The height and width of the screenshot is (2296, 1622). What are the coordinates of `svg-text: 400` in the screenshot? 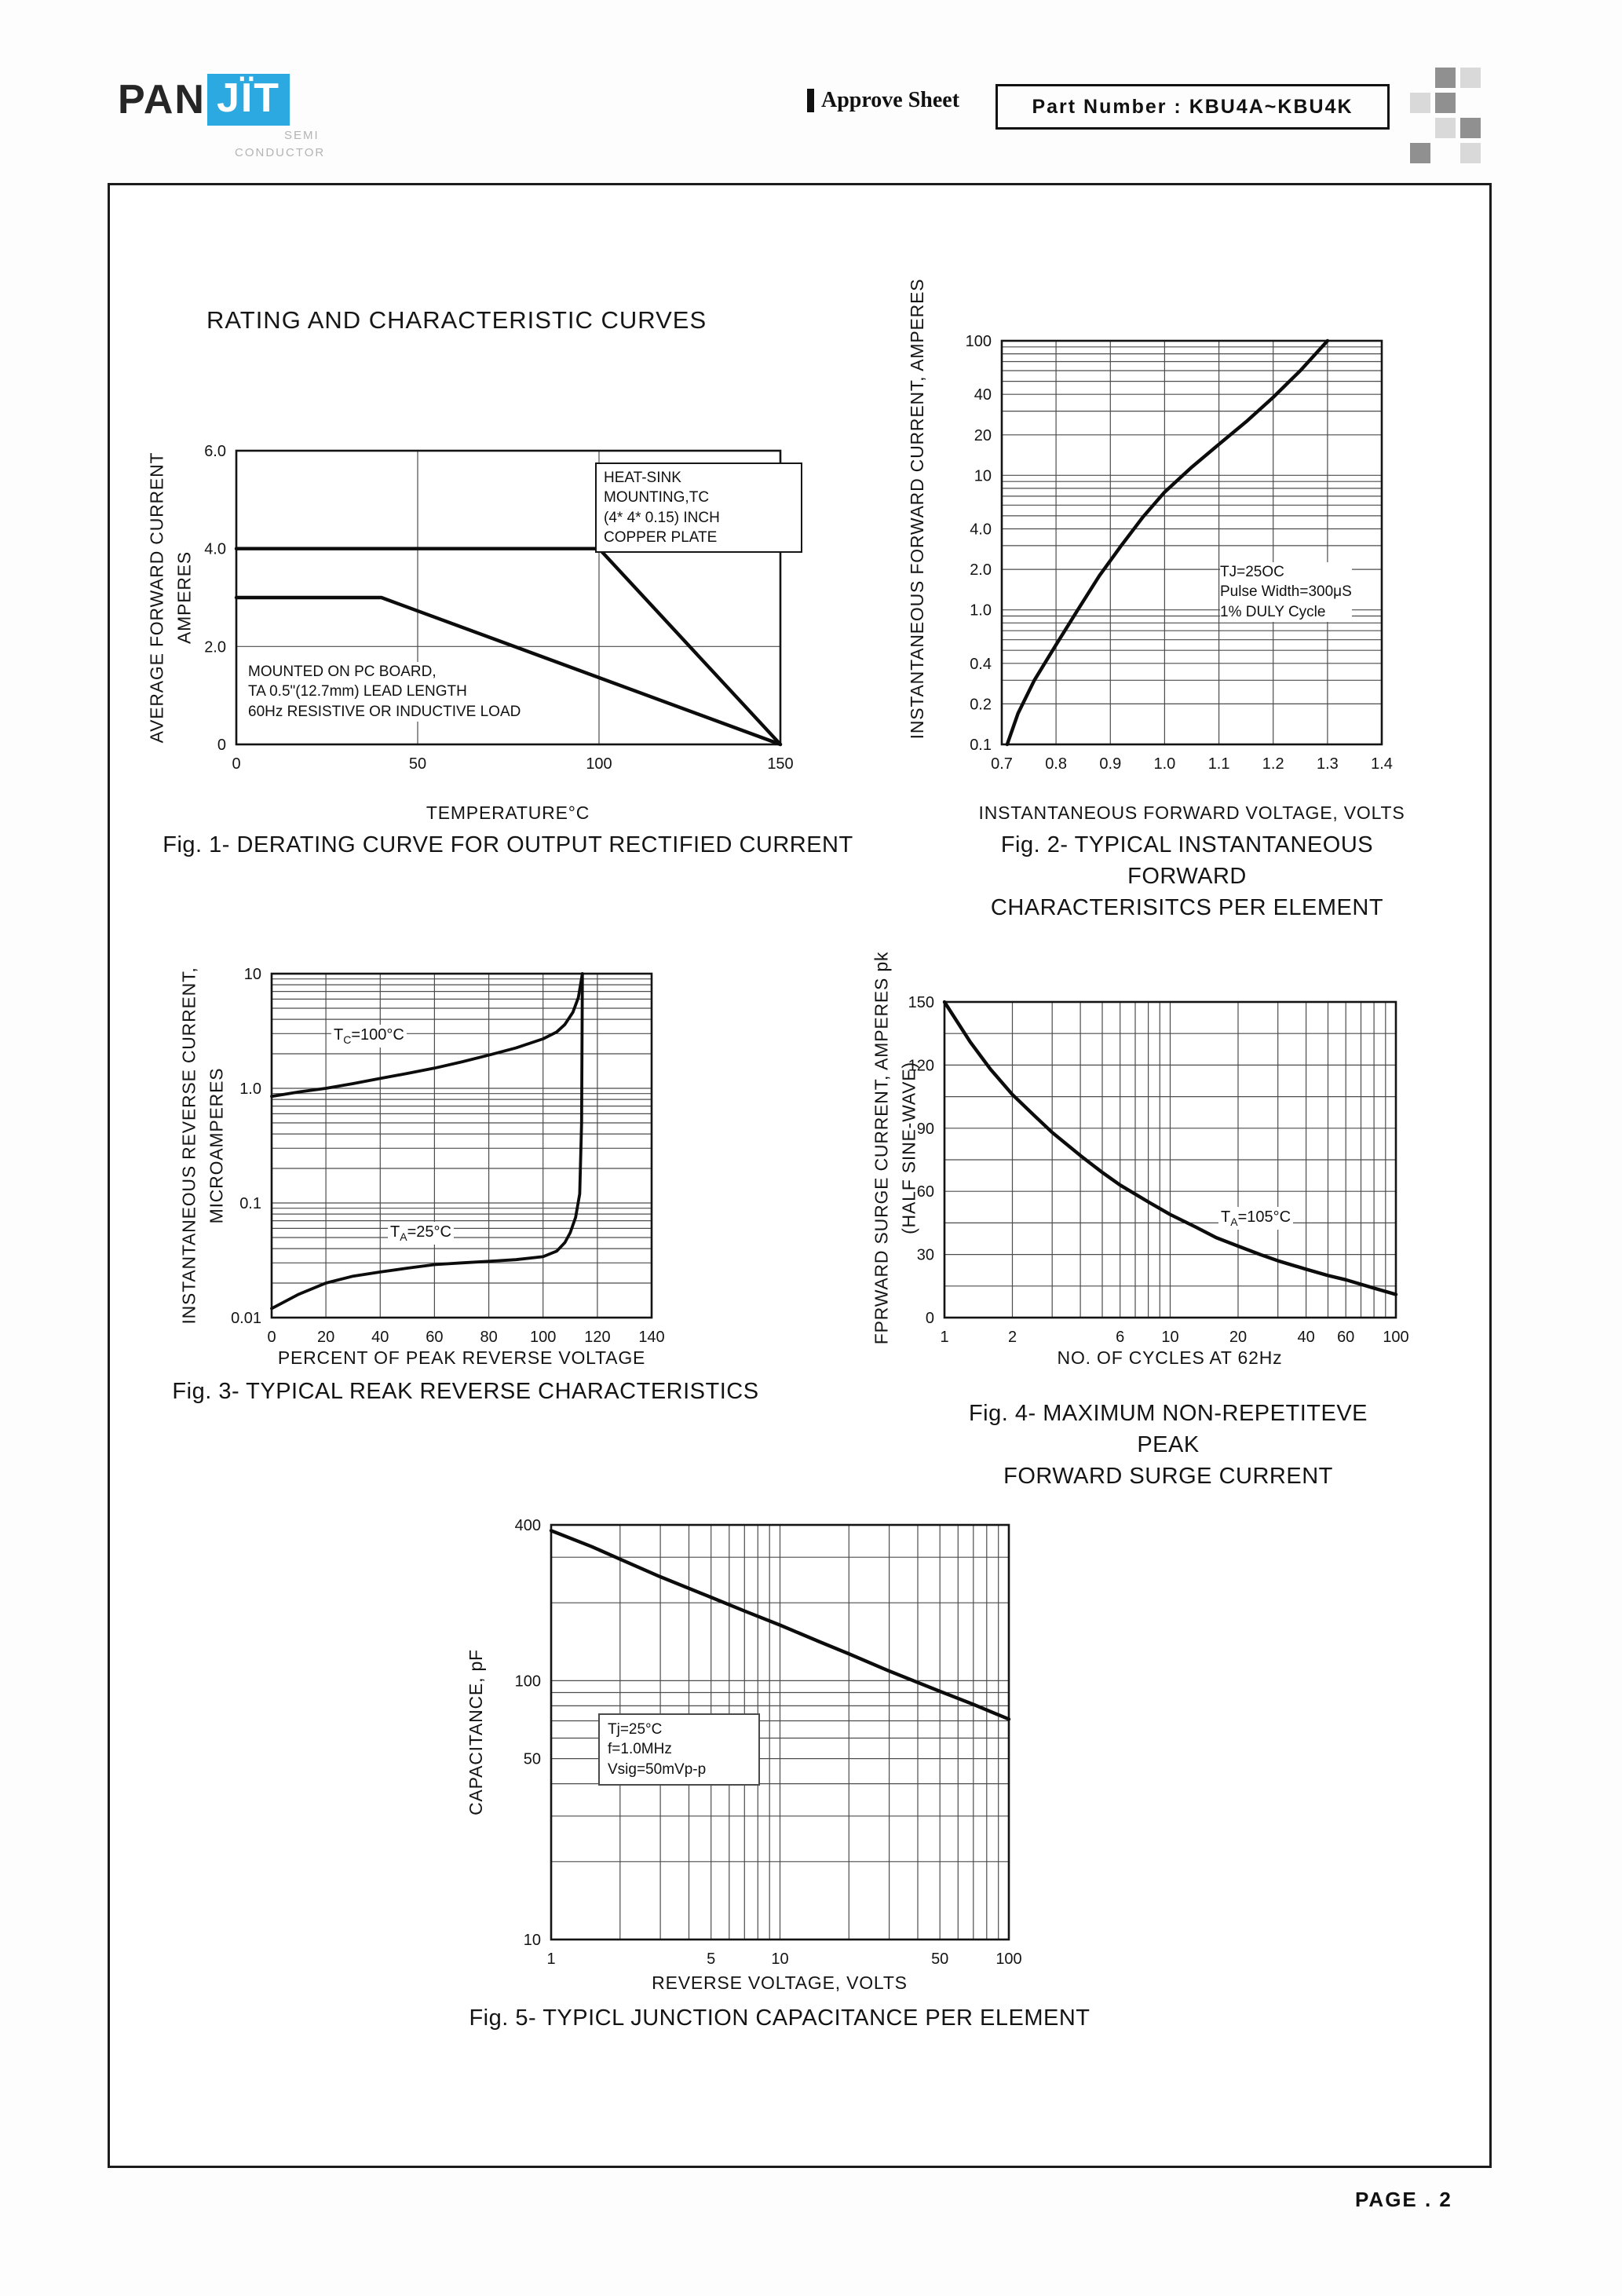 It's located at (528, 1526).